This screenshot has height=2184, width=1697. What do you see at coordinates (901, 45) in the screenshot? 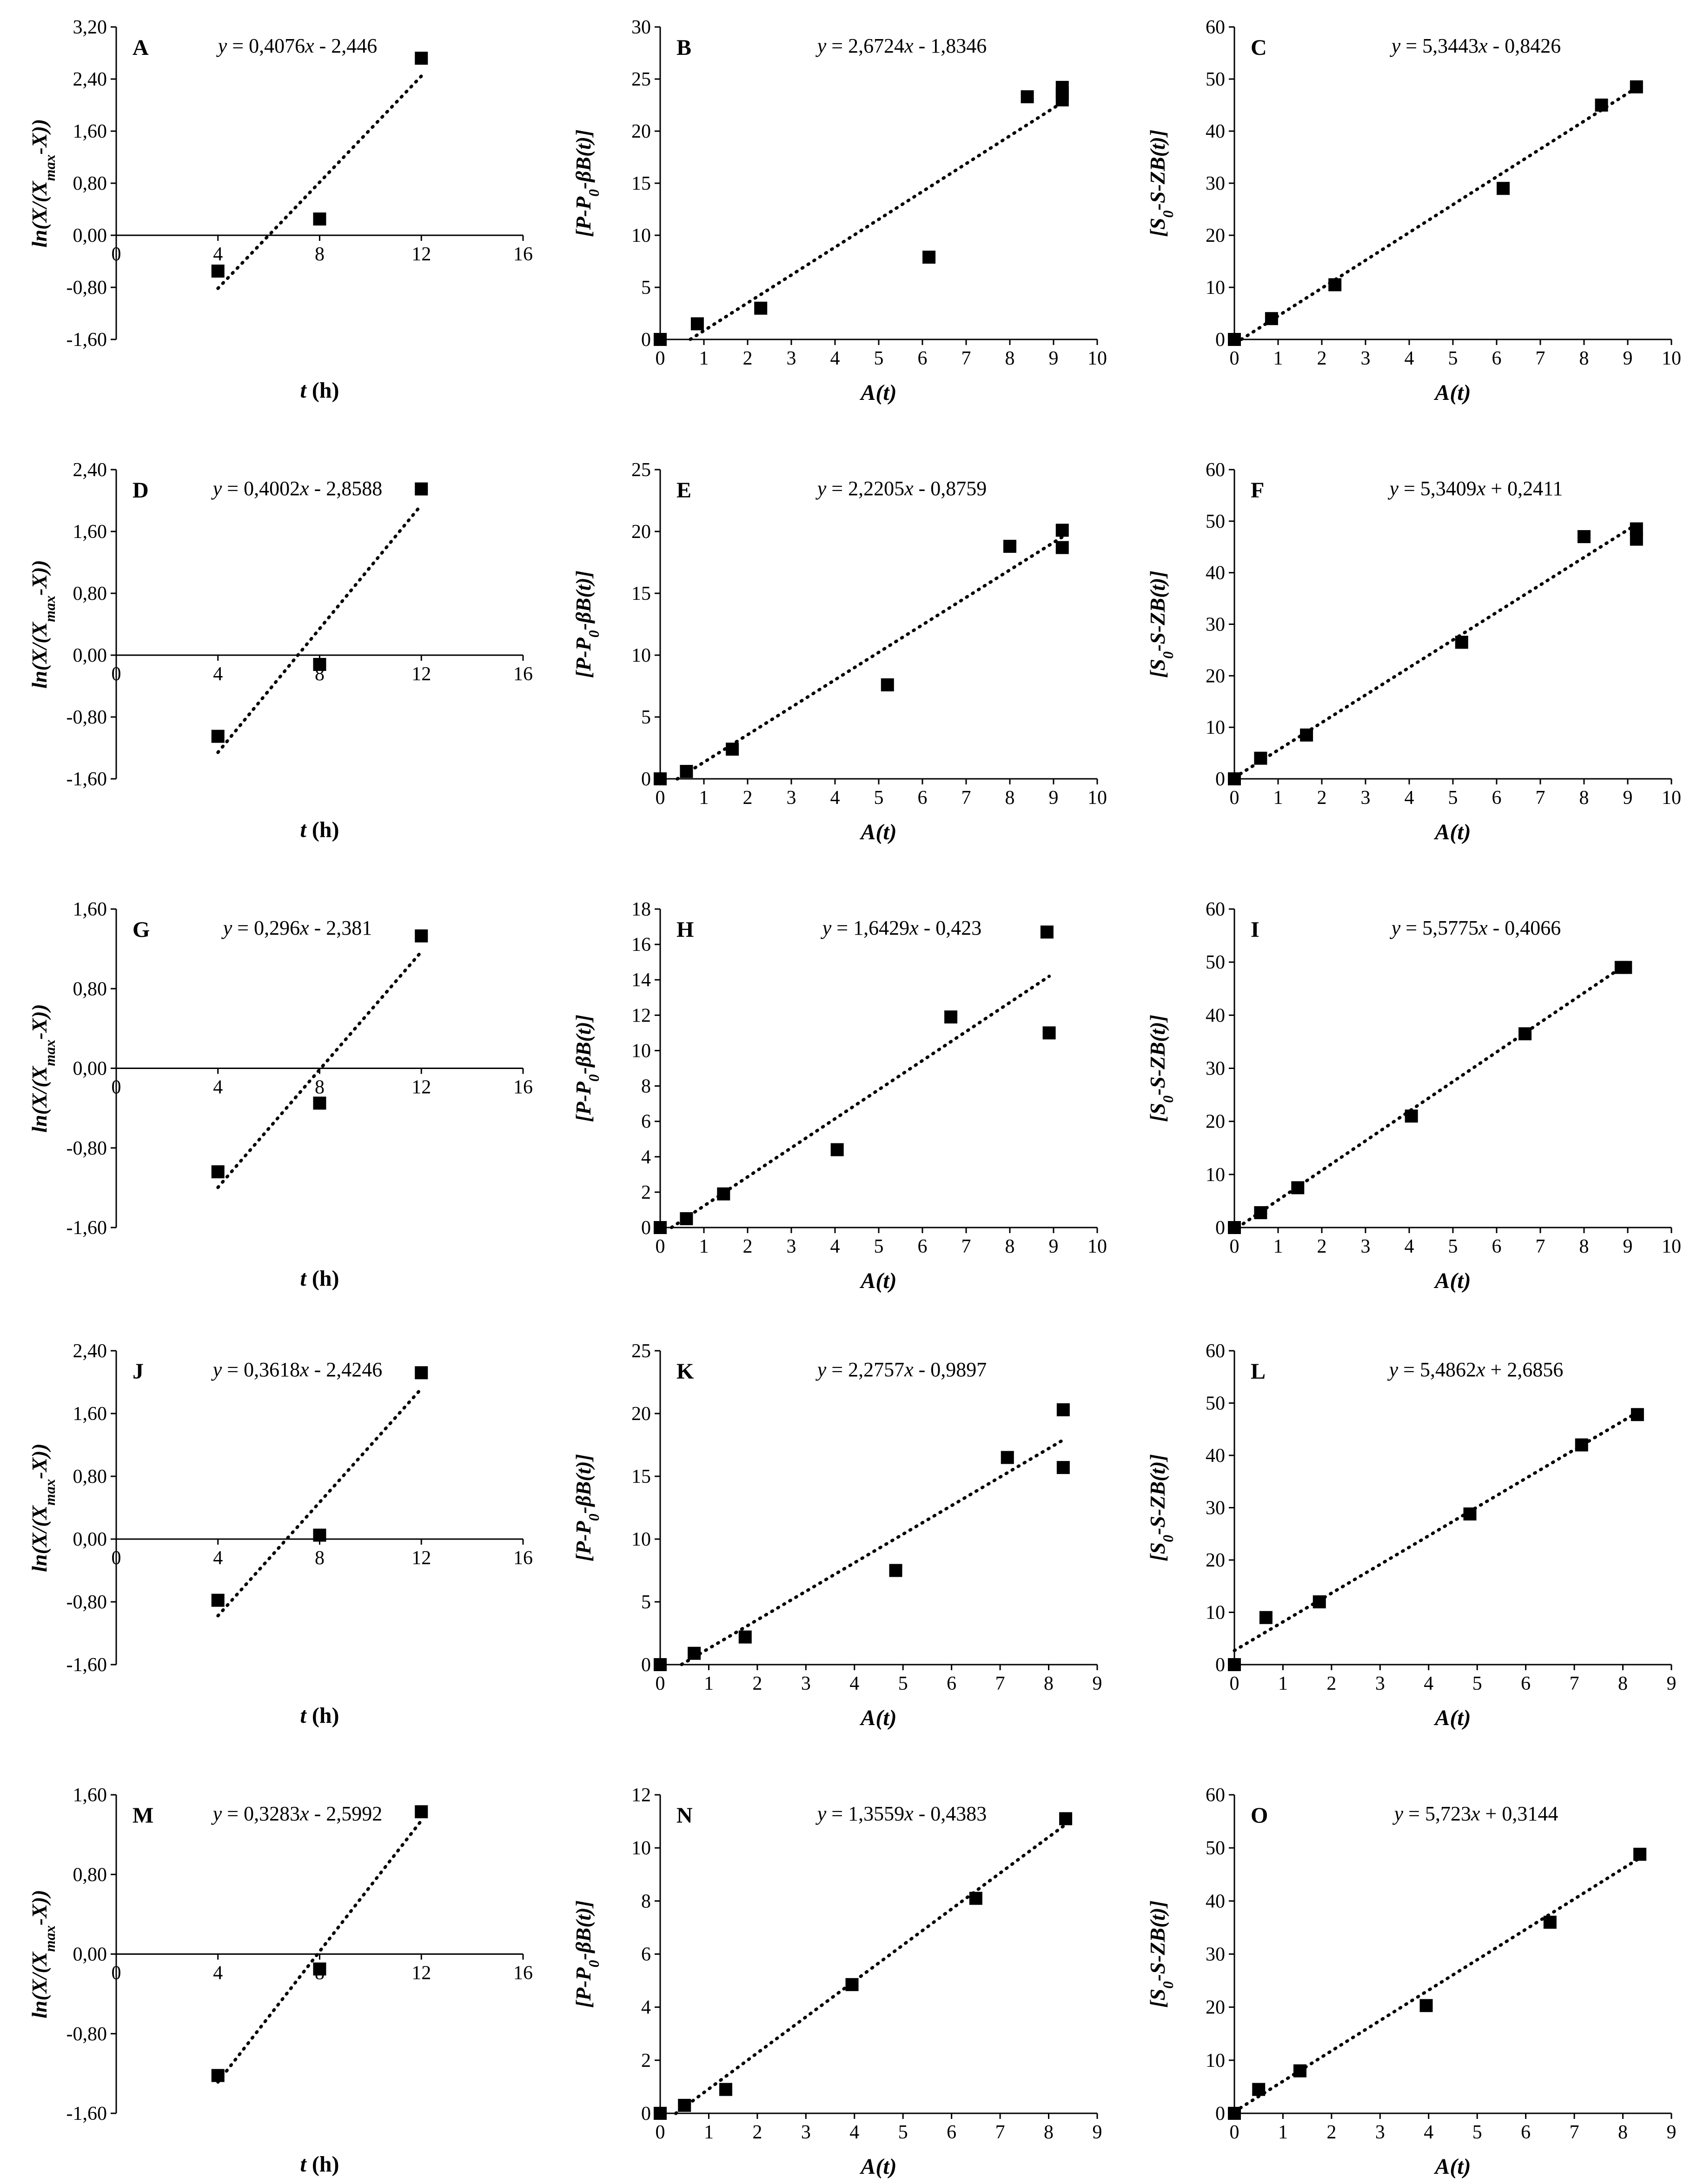
I see `trendline-equation: y = 2,6724x - 1,8346` at bounding box center [901, 45].